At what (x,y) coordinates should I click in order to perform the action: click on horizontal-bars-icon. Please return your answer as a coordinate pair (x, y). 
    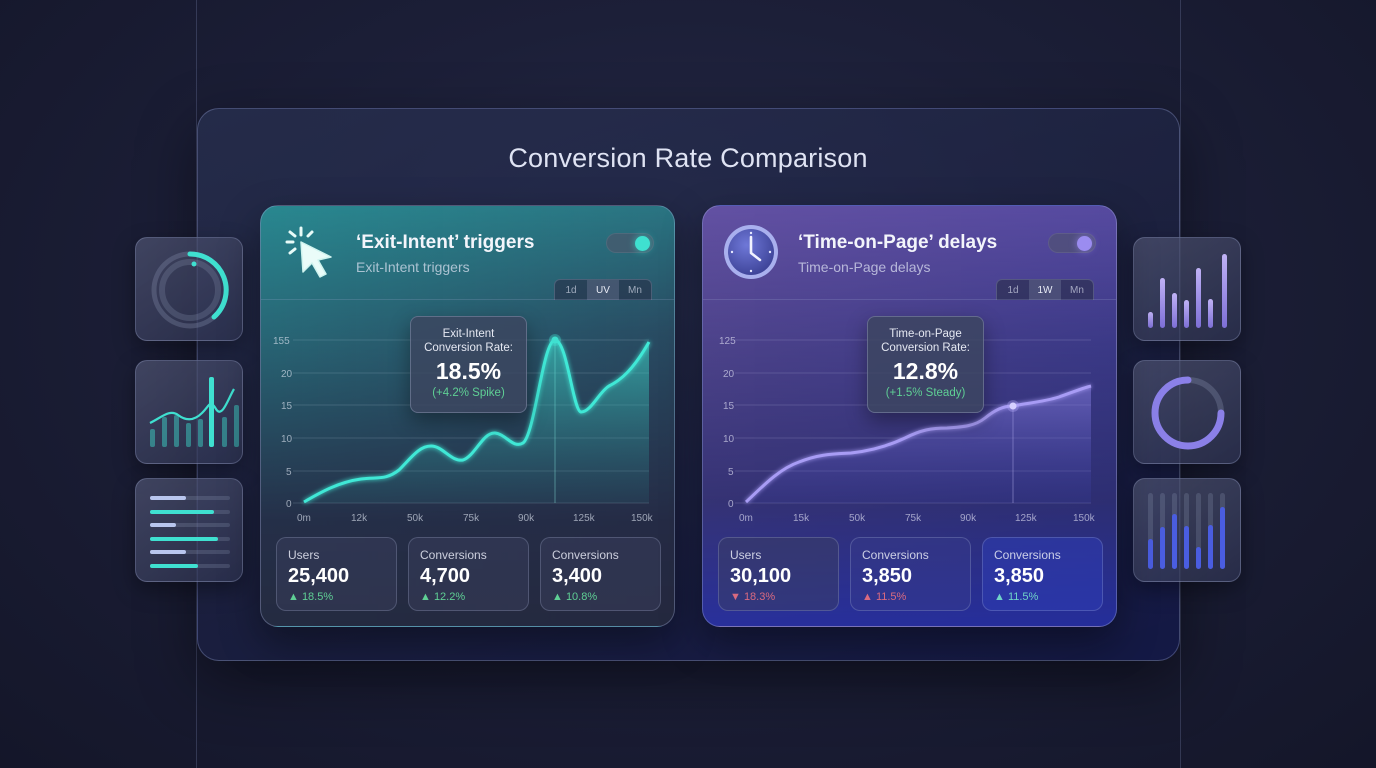
    Looking at the image, I should click on (190, 532).